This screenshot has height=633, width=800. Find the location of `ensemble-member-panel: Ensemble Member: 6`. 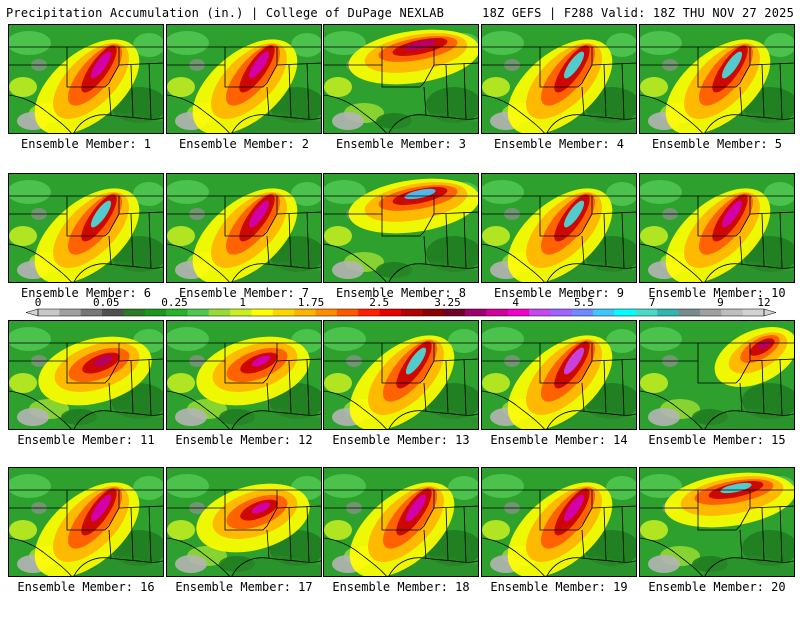

ensemble-member-panel: Ensemble Member: 6 is located at coordinates (86, 256).